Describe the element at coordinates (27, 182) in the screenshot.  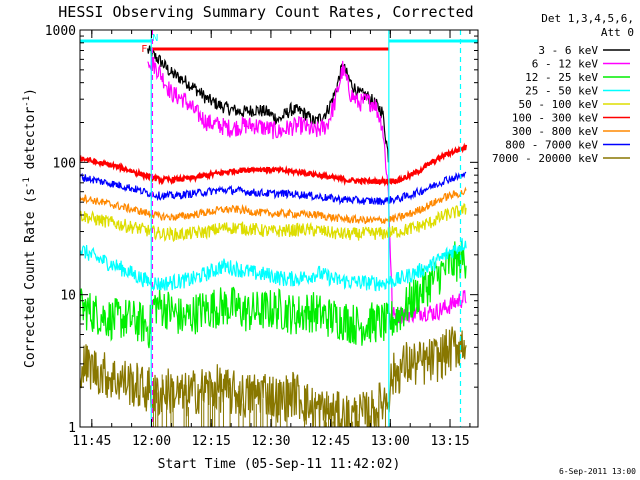
I see `y-axis-label-sup1: -1` at that location.